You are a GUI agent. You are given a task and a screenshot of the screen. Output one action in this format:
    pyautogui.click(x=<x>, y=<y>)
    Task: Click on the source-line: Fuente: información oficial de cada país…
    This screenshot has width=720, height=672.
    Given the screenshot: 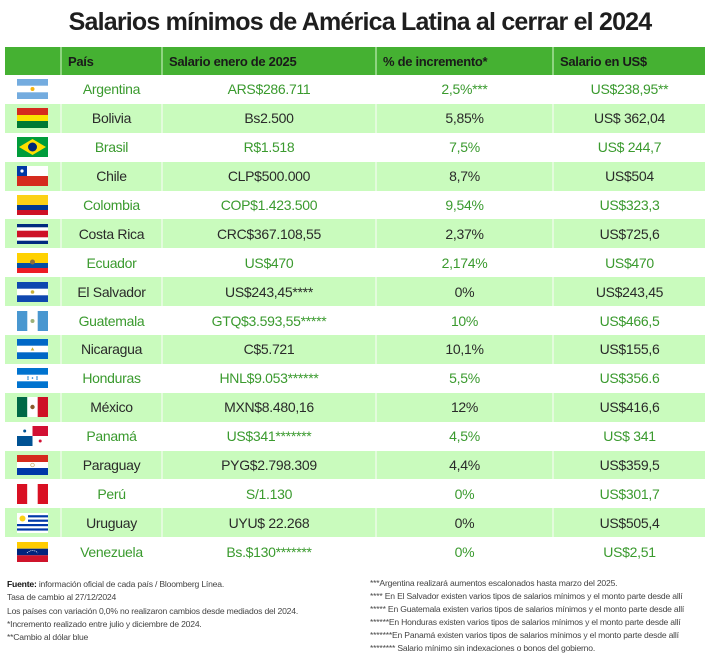 What is the action you would take?
    pyautogui.click(x=182, y=584)
    